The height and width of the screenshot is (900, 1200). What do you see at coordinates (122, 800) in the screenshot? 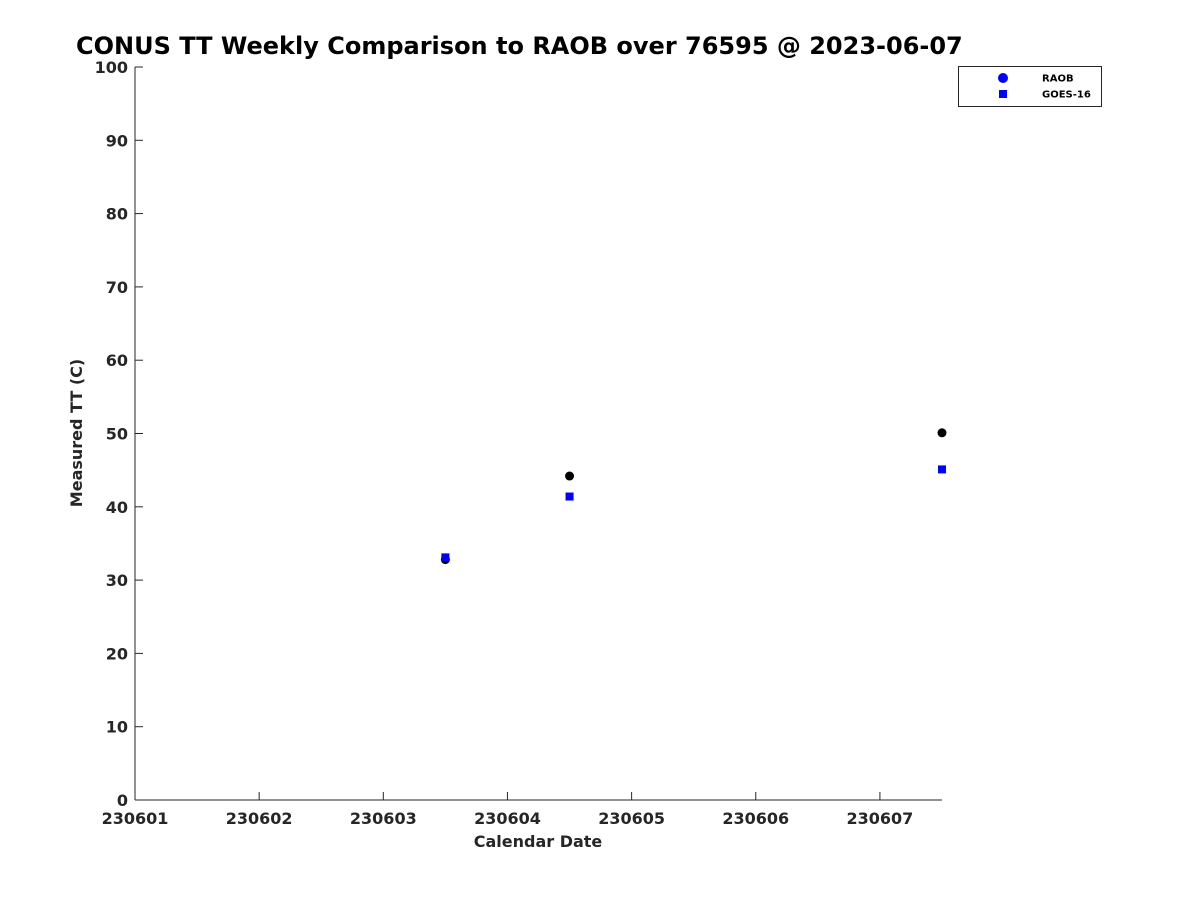
I see `y-tick-label: 0` at bounding box center [122, 800].